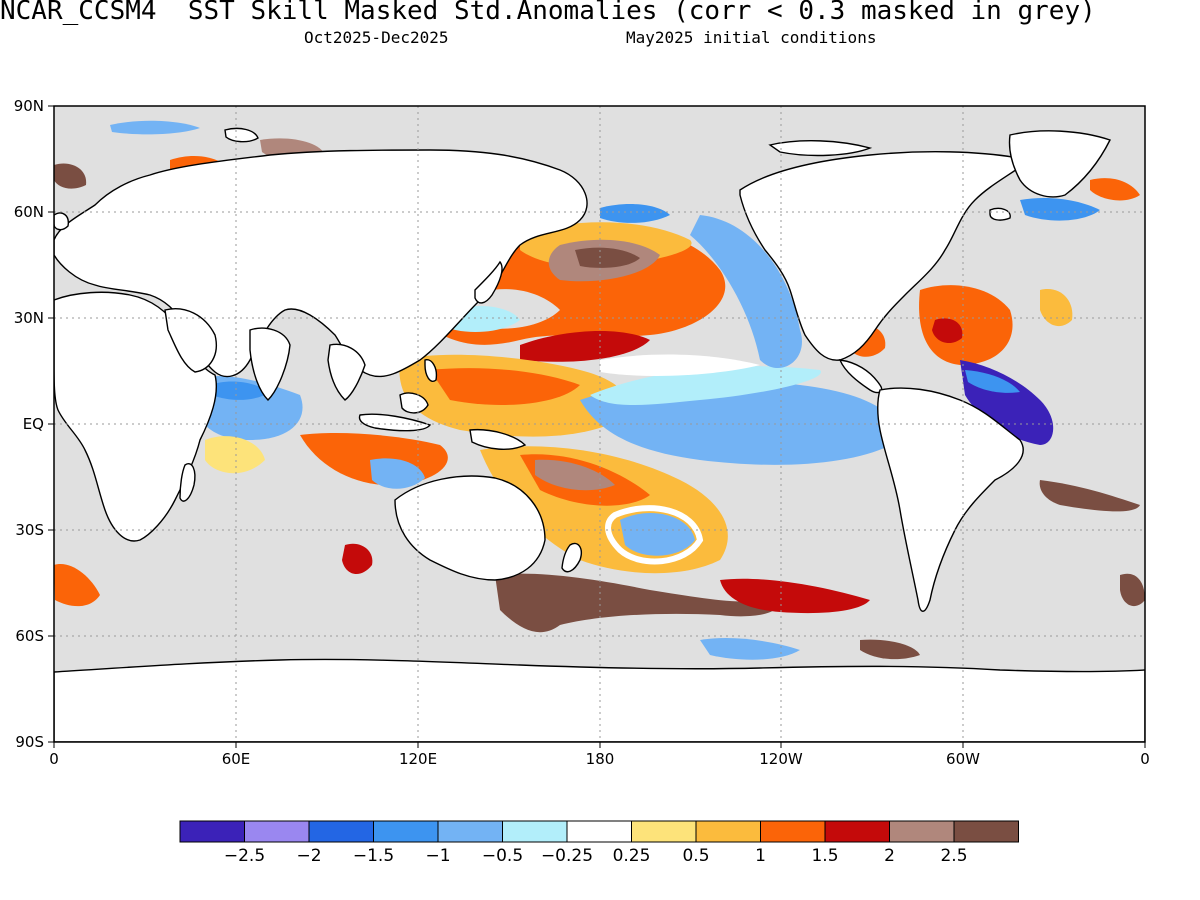  Describe the element at coordinates (963, 759) in the screenshot. I see `lon-label-60w: 60W` at that location.